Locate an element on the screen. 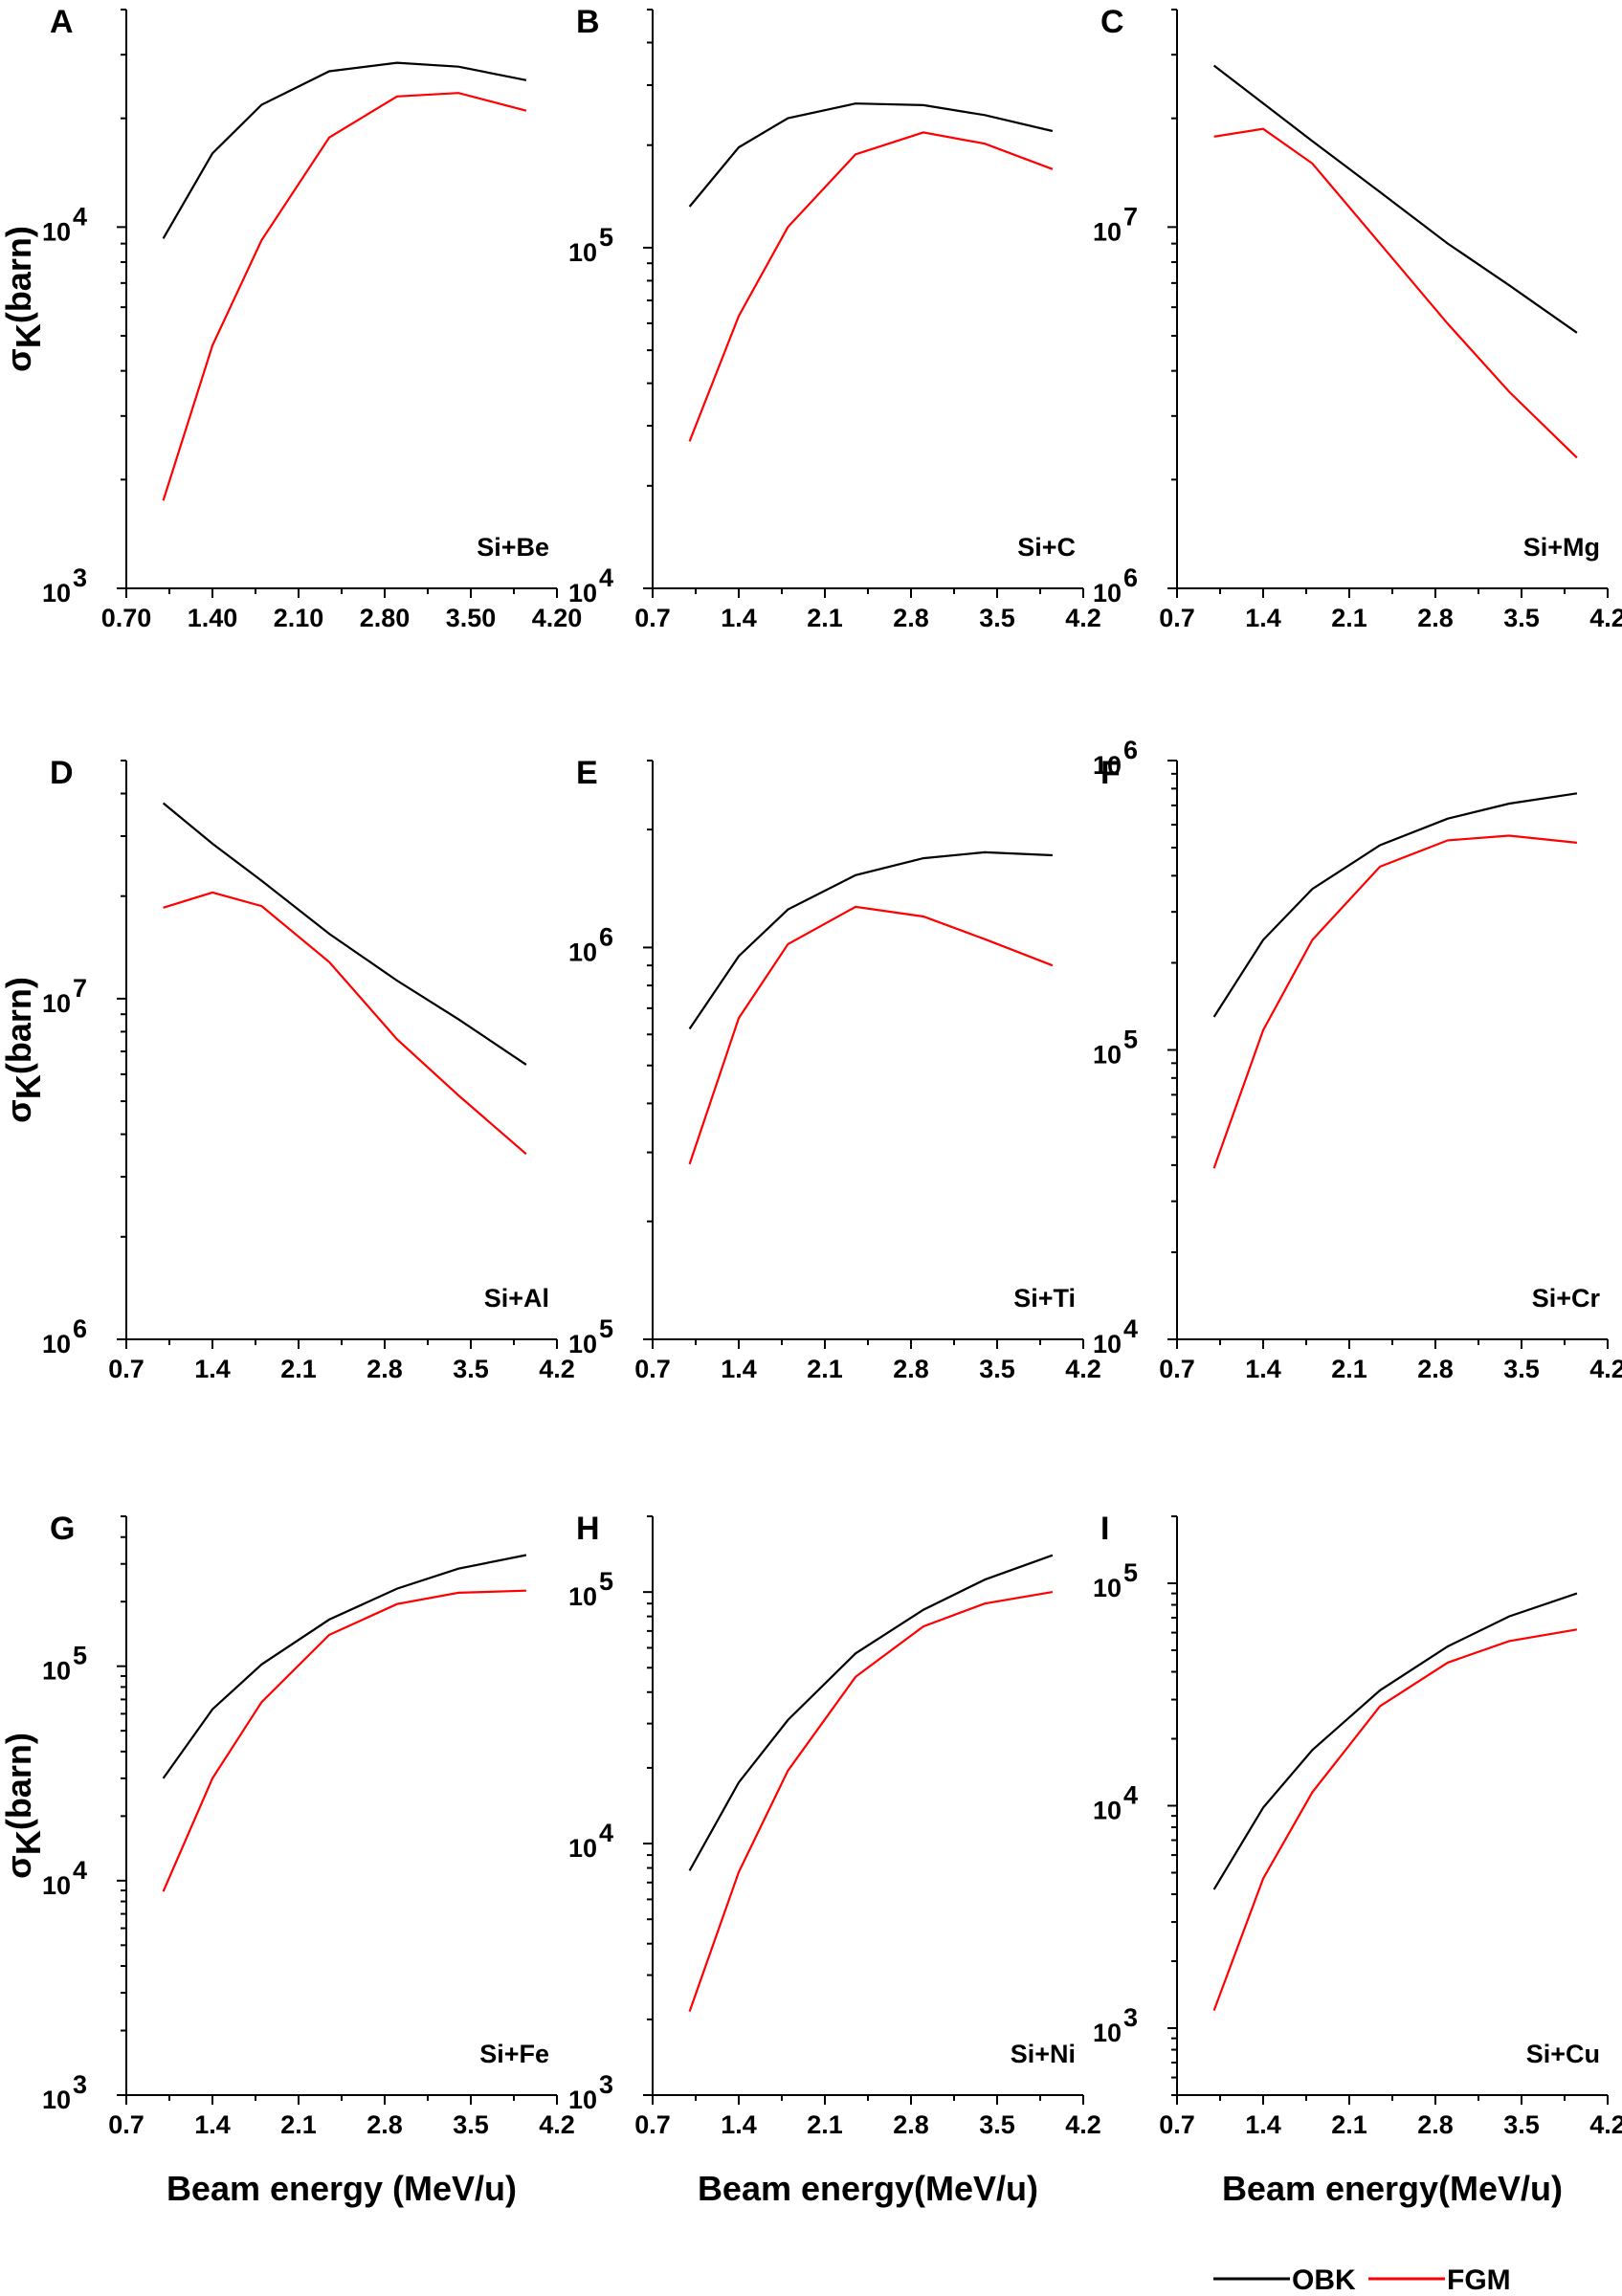  legend-label-obk: OBK is located at coordinates (1324, 2280).